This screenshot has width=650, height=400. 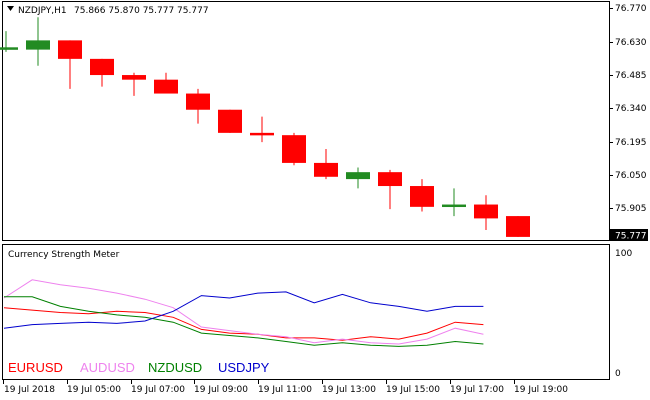 I want to click on symbol-label: NZDJPY,H1, so click(x=42, y=11).